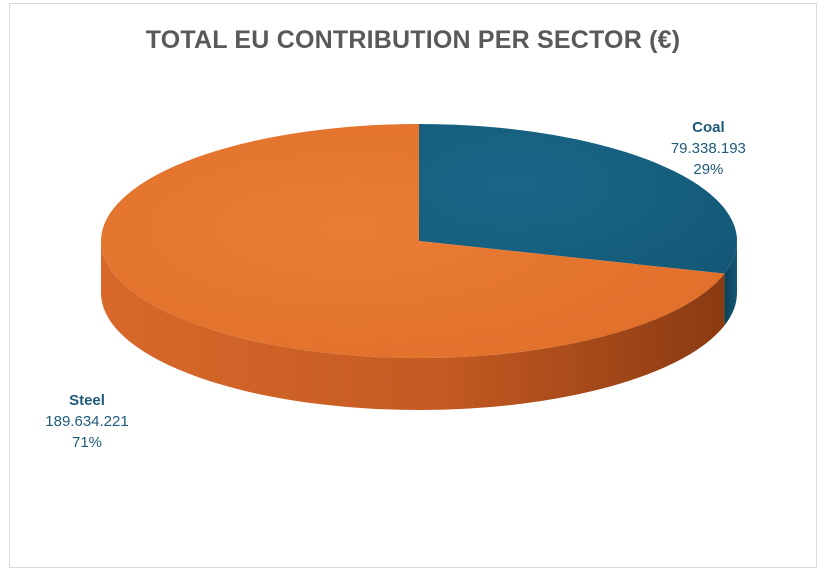  I want to click on data-label-coal: Coal 79.338.193 29%, so click(708, 148).